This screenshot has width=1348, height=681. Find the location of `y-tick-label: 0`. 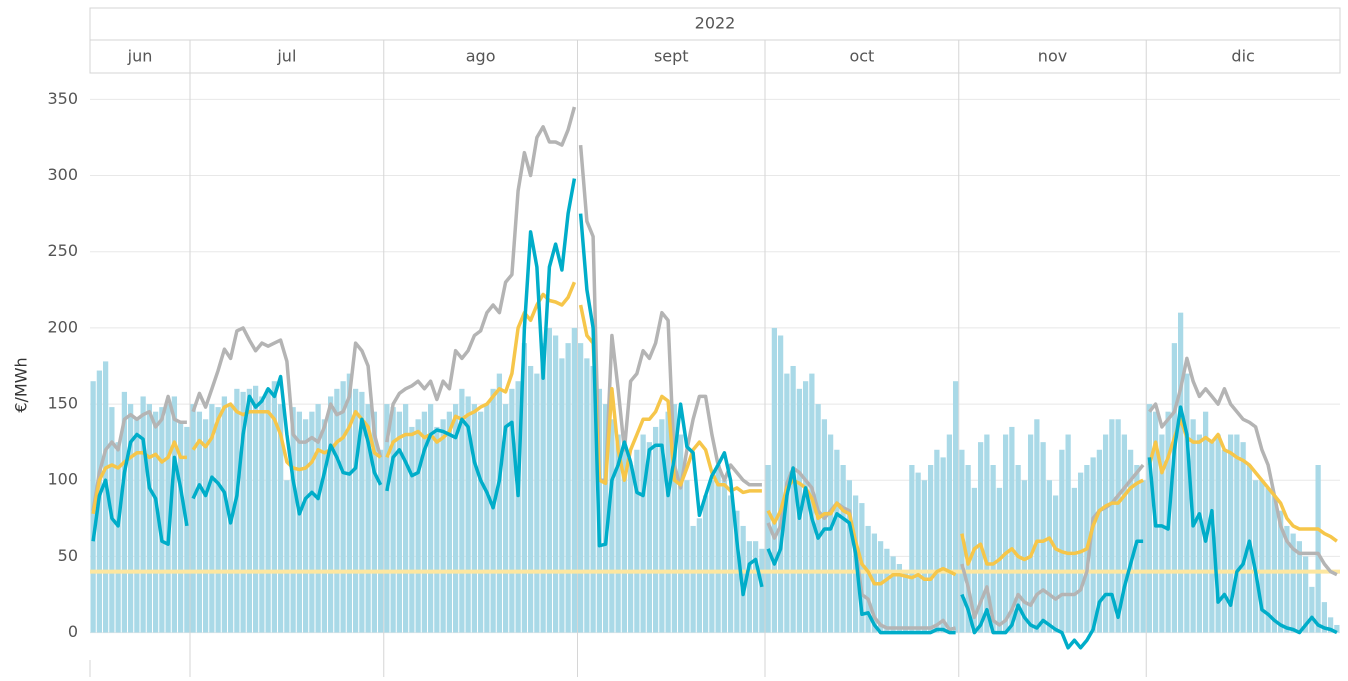

y-tick-label: 0 is located at coordinates (73, 631).